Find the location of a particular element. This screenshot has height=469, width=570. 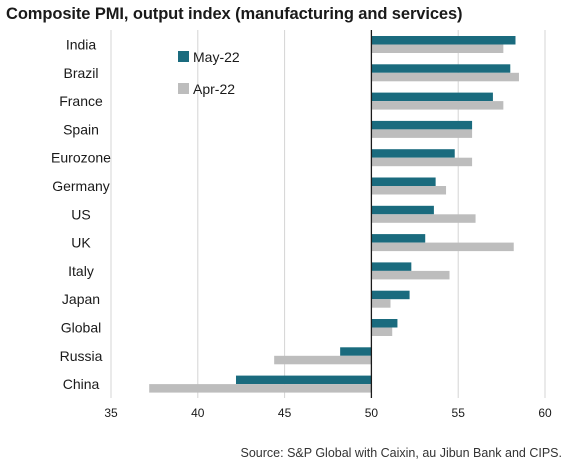

category-label-japan: Japan is located at coordinates (81, 299).